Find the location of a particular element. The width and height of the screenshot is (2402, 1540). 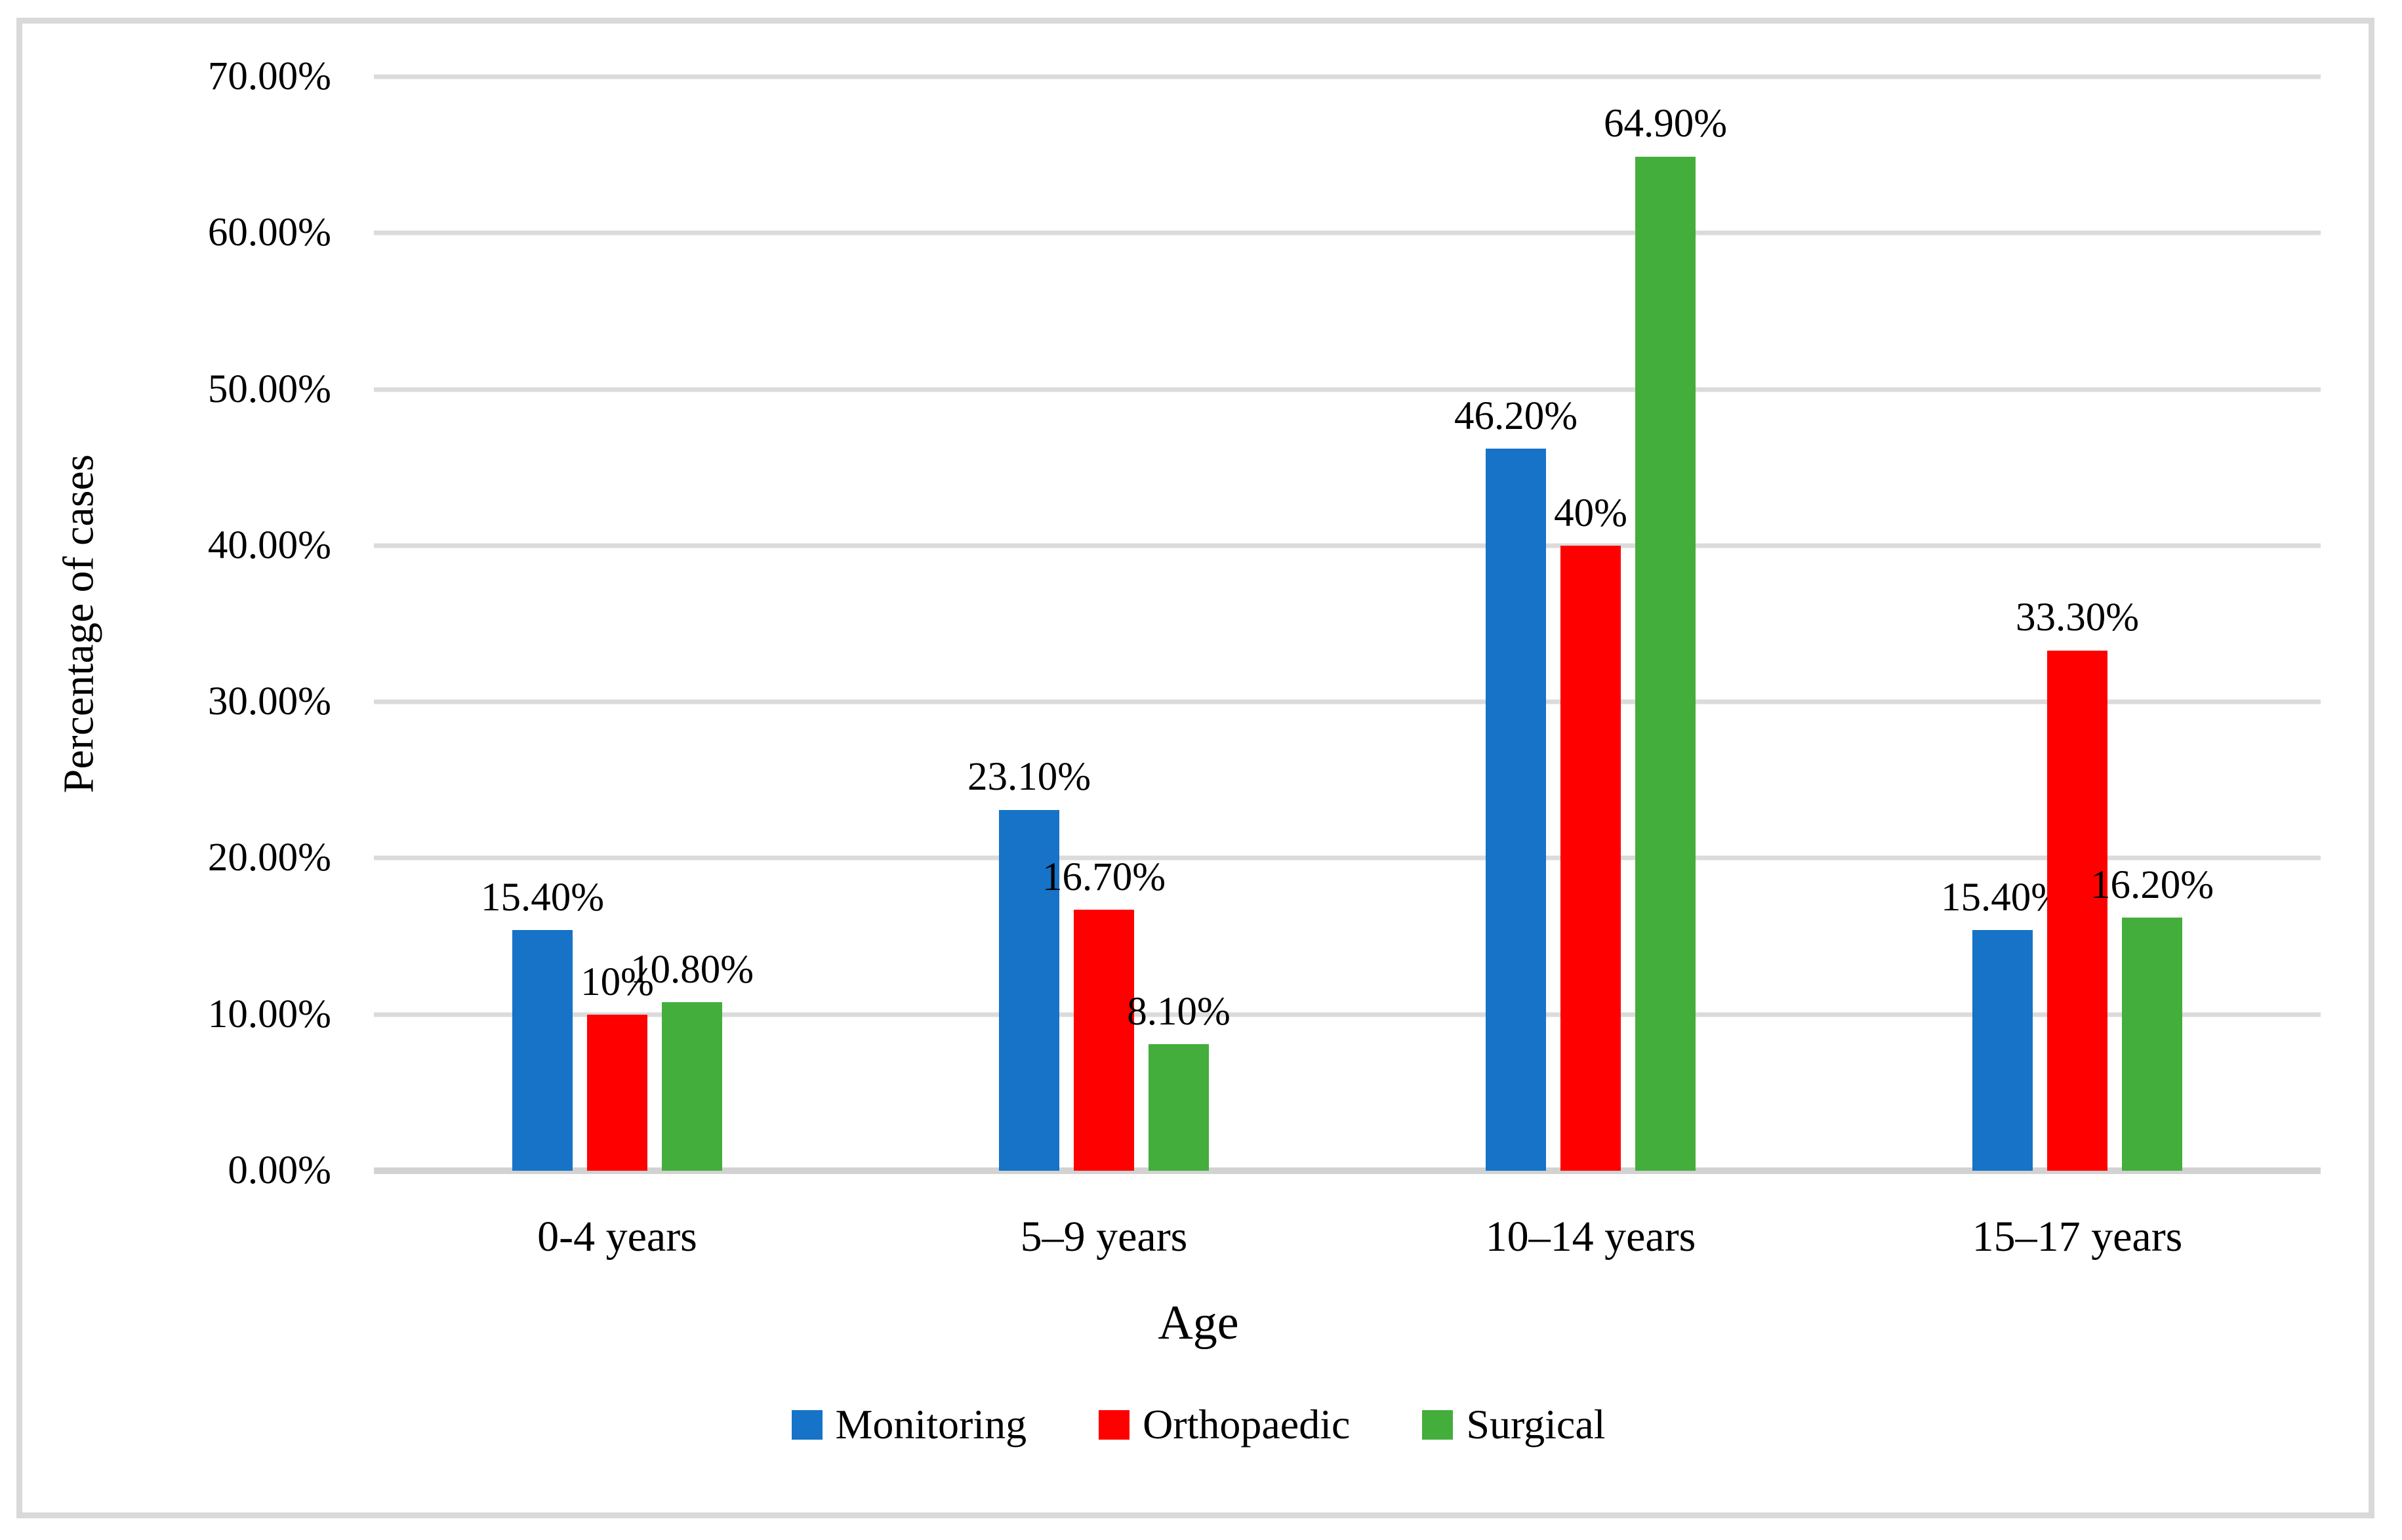

bar-monitoring-0-4-years: 15.40% is located at coordinates (542, 1023).